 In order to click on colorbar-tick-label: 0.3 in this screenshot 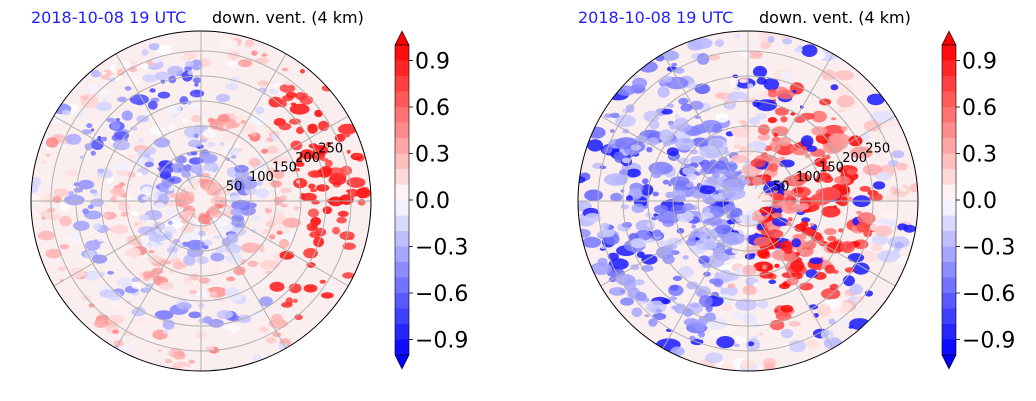, I will do `click(432, 155)`.